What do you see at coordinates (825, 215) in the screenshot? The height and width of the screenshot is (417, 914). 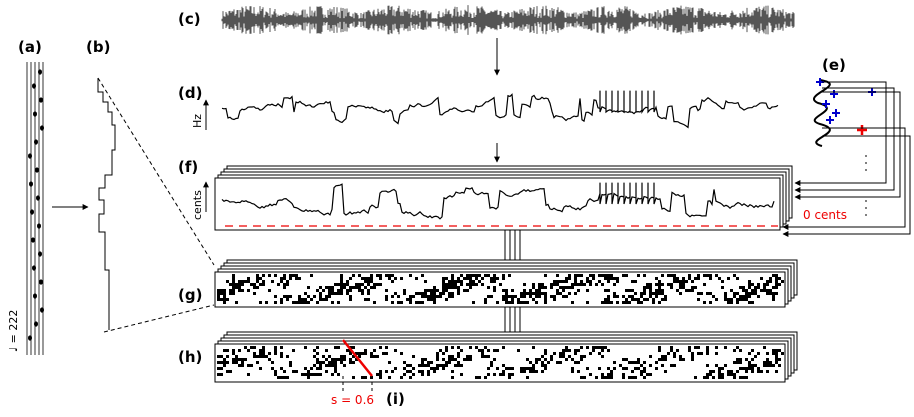 I see `annotation: 0 cents` at bounding box center [825, 215].